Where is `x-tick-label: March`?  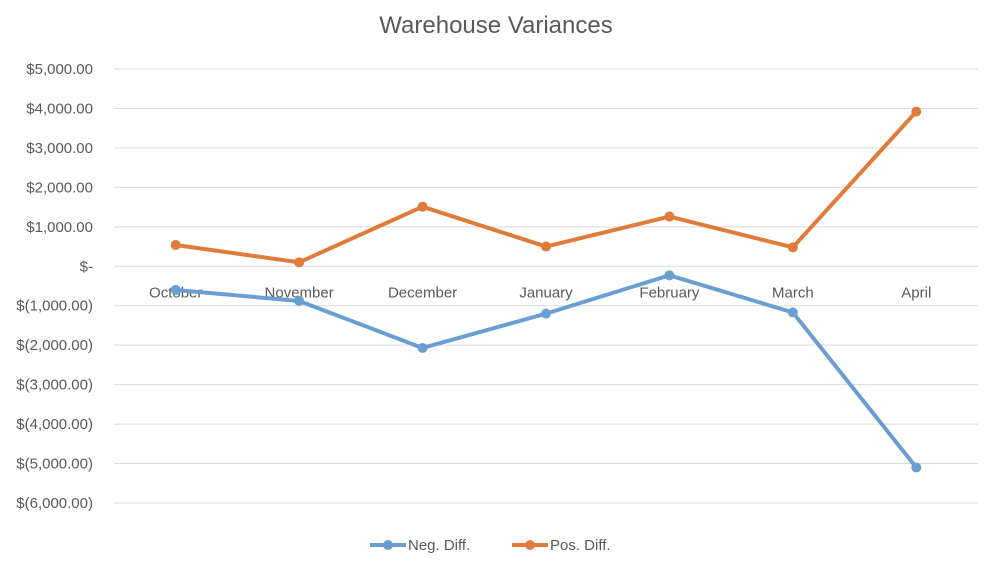
x-tick-label: March is located at coordinates (793, 292).